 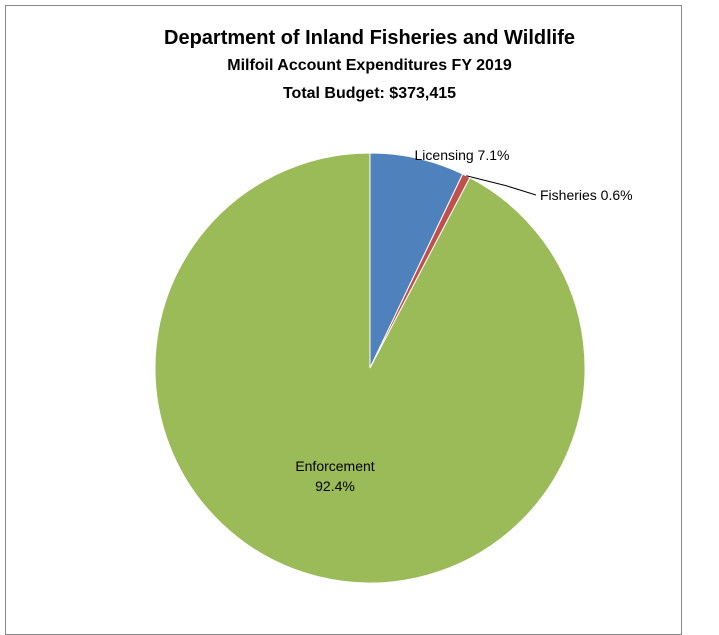 What do you see at coordinates (501, 185) in the screenshot?
I see `leader-line-fisheries` at bounding box center [501, 185].